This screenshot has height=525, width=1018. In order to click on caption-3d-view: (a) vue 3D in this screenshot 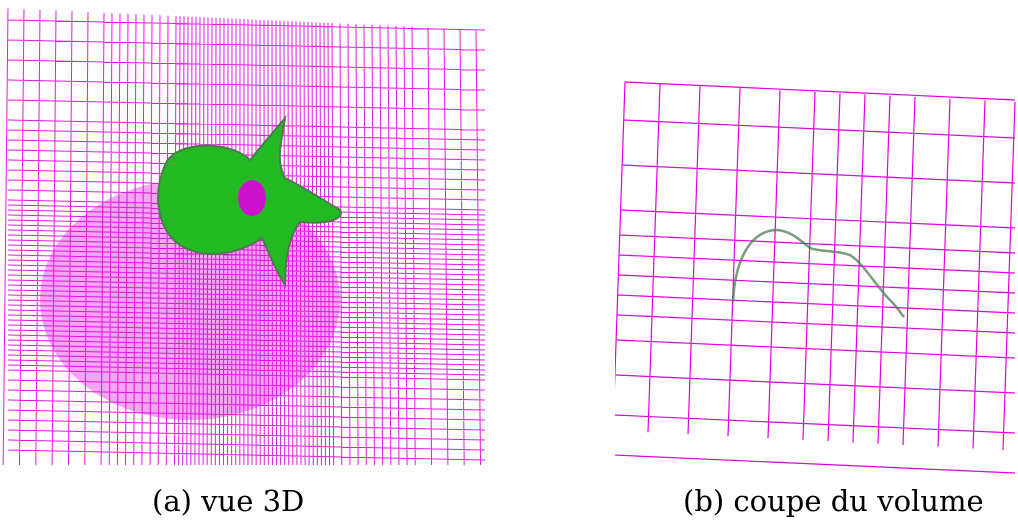, I will do `click(228, 501)`.